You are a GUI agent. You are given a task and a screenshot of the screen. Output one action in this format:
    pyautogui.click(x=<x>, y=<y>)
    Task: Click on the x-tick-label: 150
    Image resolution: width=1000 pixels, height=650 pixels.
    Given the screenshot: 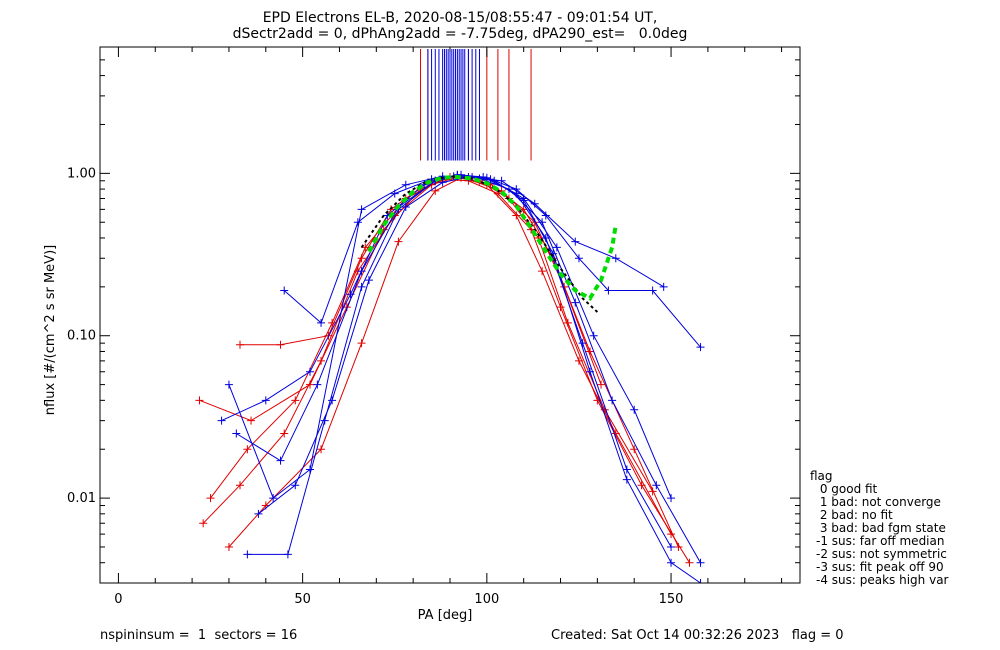 What is the action you would take?
    pyautogui.click(x=671, y=599)
    